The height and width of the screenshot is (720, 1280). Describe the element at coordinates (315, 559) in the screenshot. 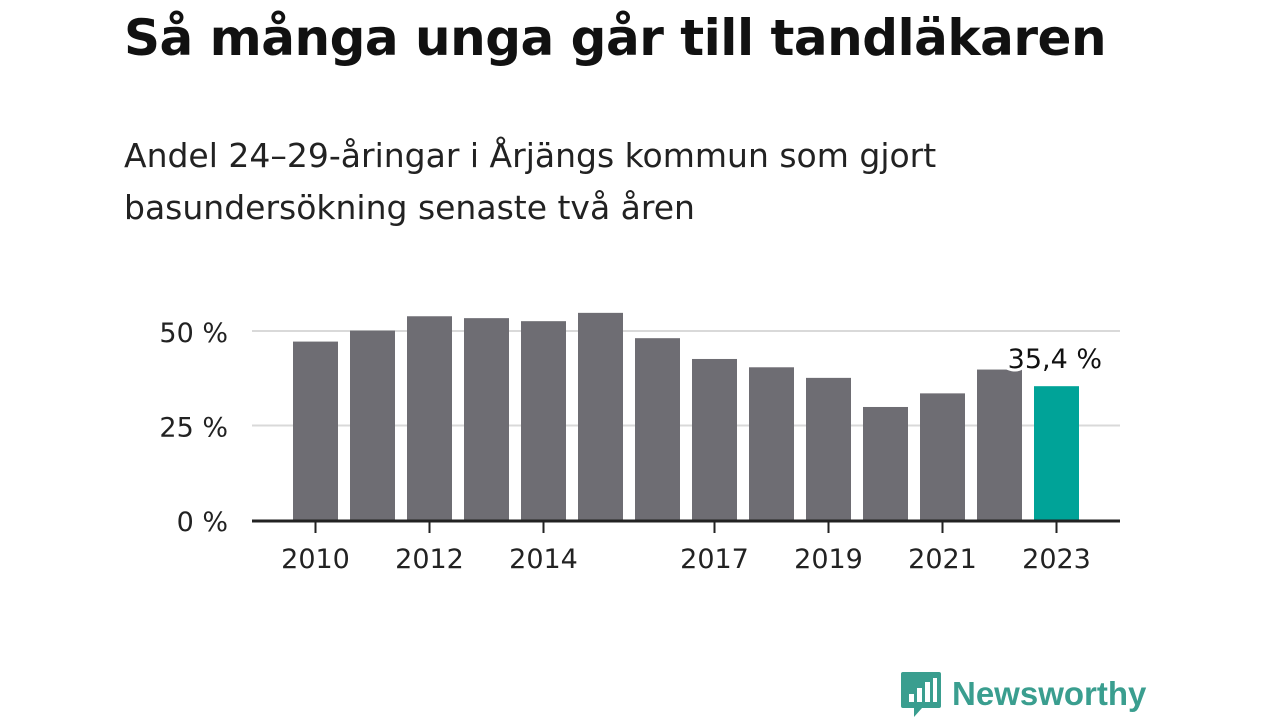

I see `x-tick-label: 2010` at that location.